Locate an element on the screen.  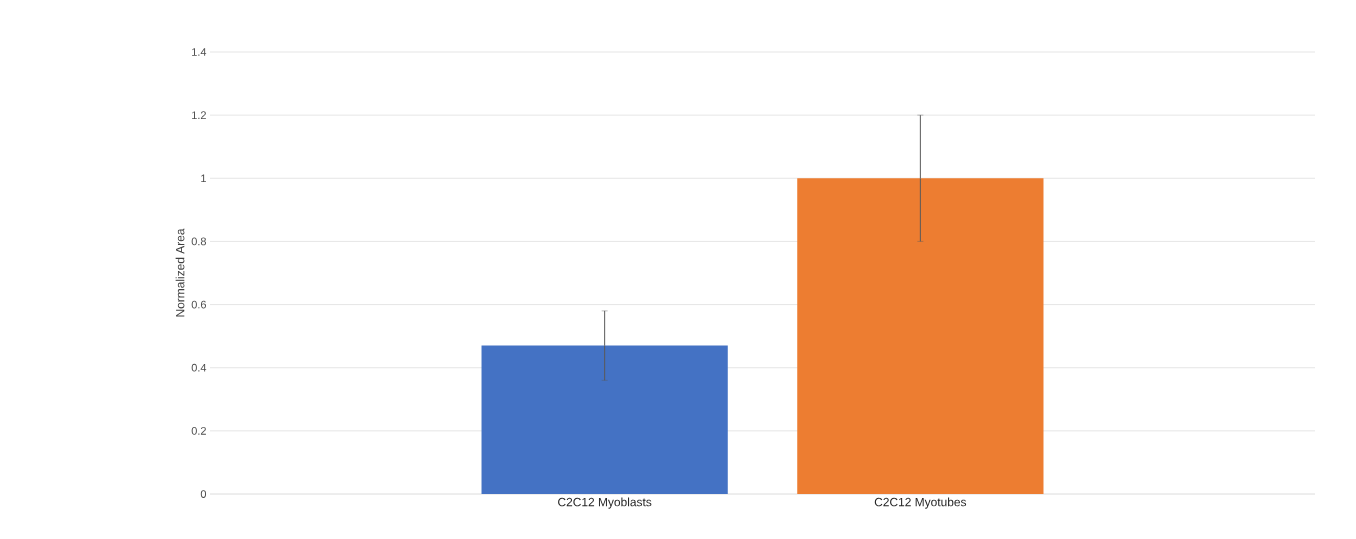
y-tick-label: 1.2 is located at coordinates (199, 115).